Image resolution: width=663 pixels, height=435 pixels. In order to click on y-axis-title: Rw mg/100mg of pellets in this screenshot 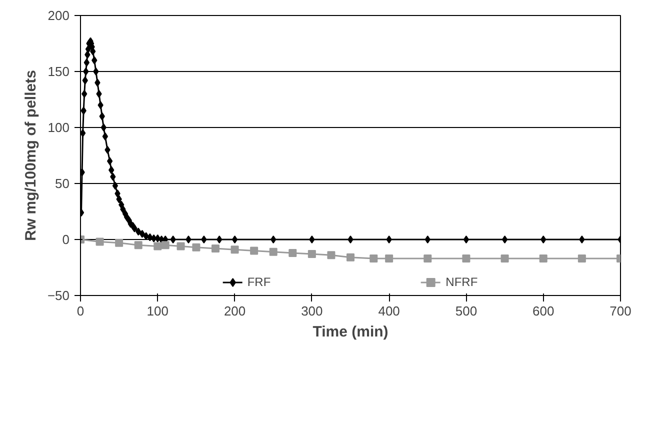, I will do `click(31, 155)`.